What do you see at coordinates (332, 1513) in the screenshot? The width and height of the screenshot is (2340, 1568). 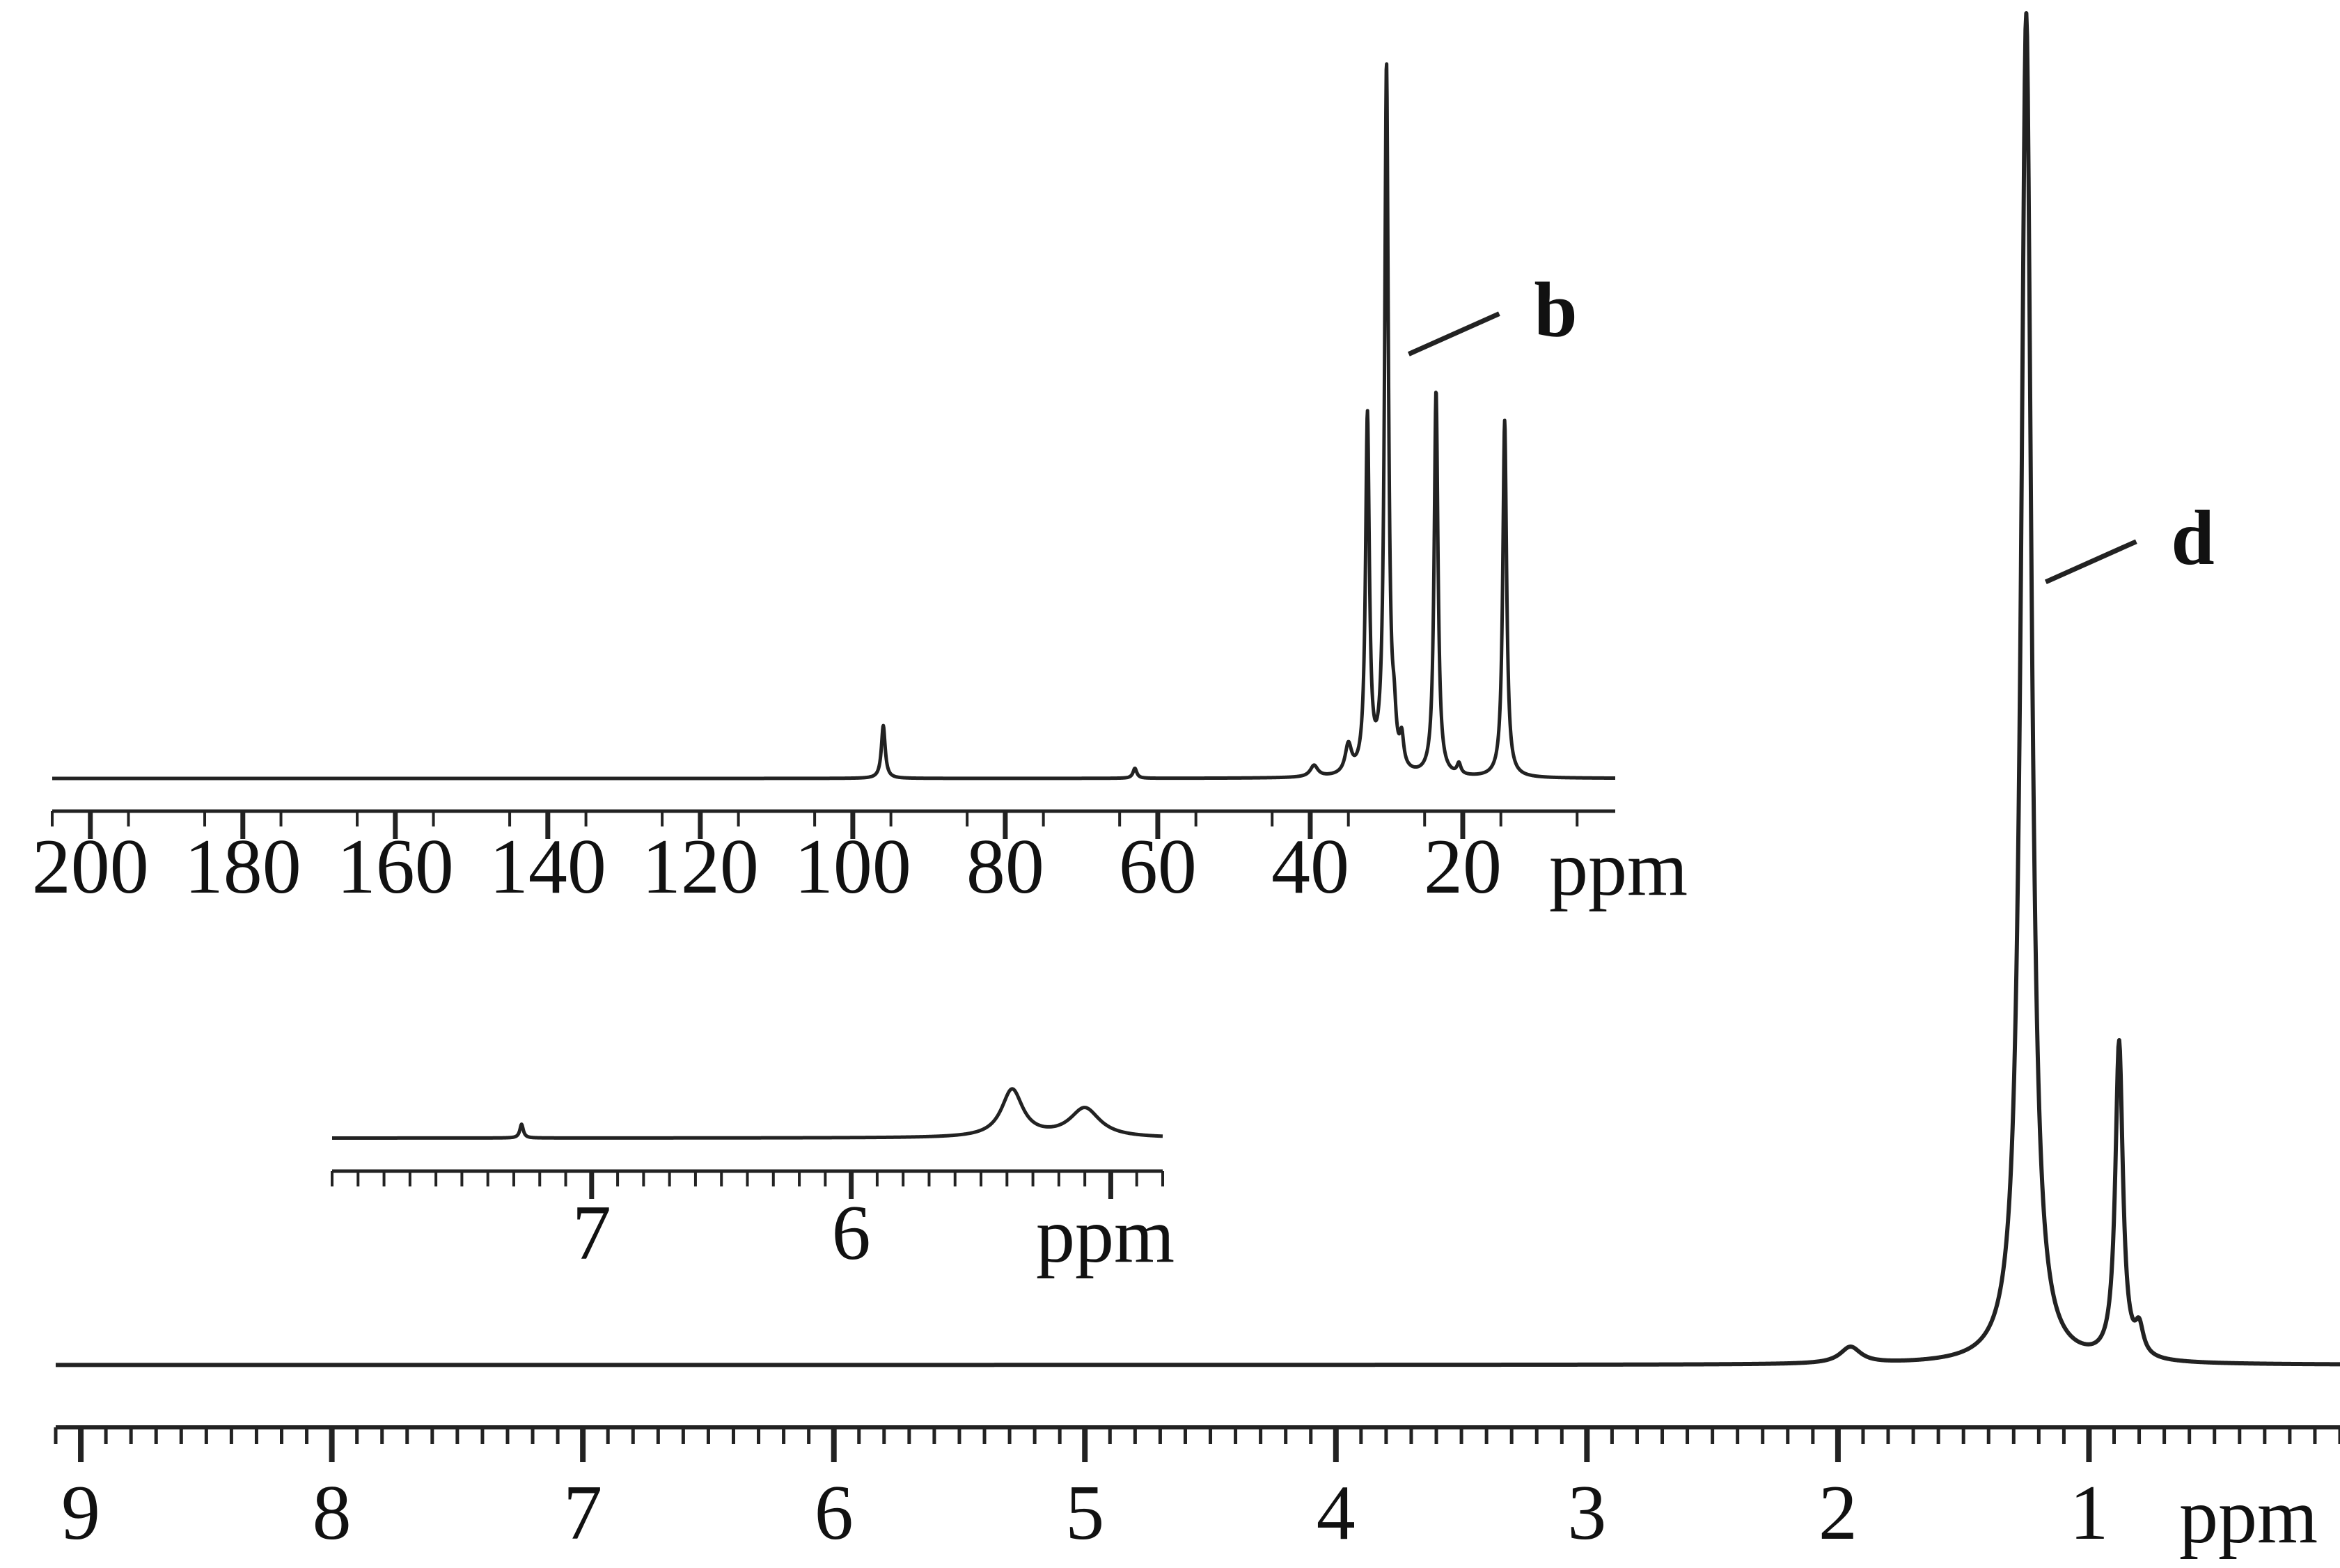 I see `main-tick-label: 8` at bounding box center [332, 1513].